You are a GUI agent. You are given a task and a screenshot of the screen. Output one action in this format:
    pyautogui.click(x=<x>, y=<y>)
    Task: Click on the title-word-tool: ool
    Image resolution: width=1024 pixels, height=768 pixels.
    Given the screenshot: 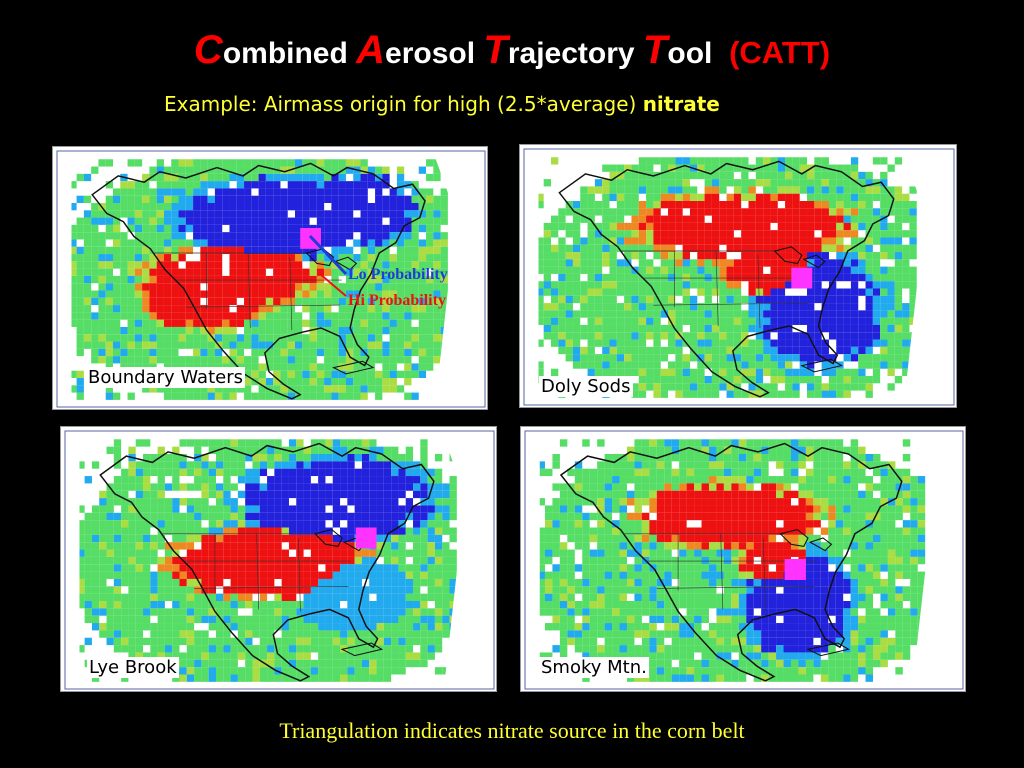 What is the action you would take?
    pyautogui.click(x=690, y=53)
    